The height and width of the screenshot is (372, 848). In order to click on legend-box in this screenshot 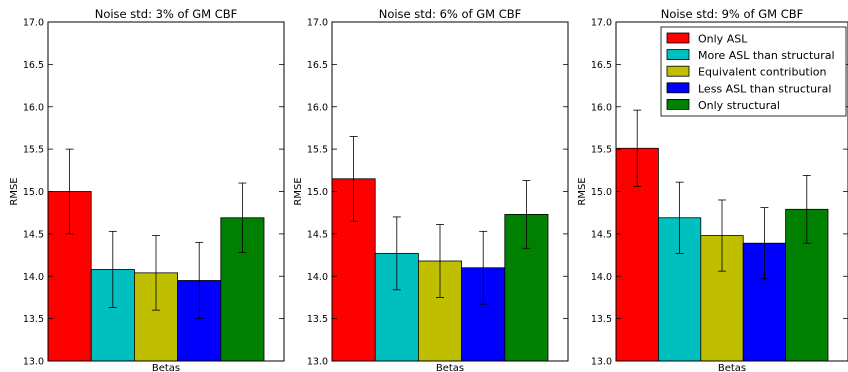, I will do `click(753, 71)`.